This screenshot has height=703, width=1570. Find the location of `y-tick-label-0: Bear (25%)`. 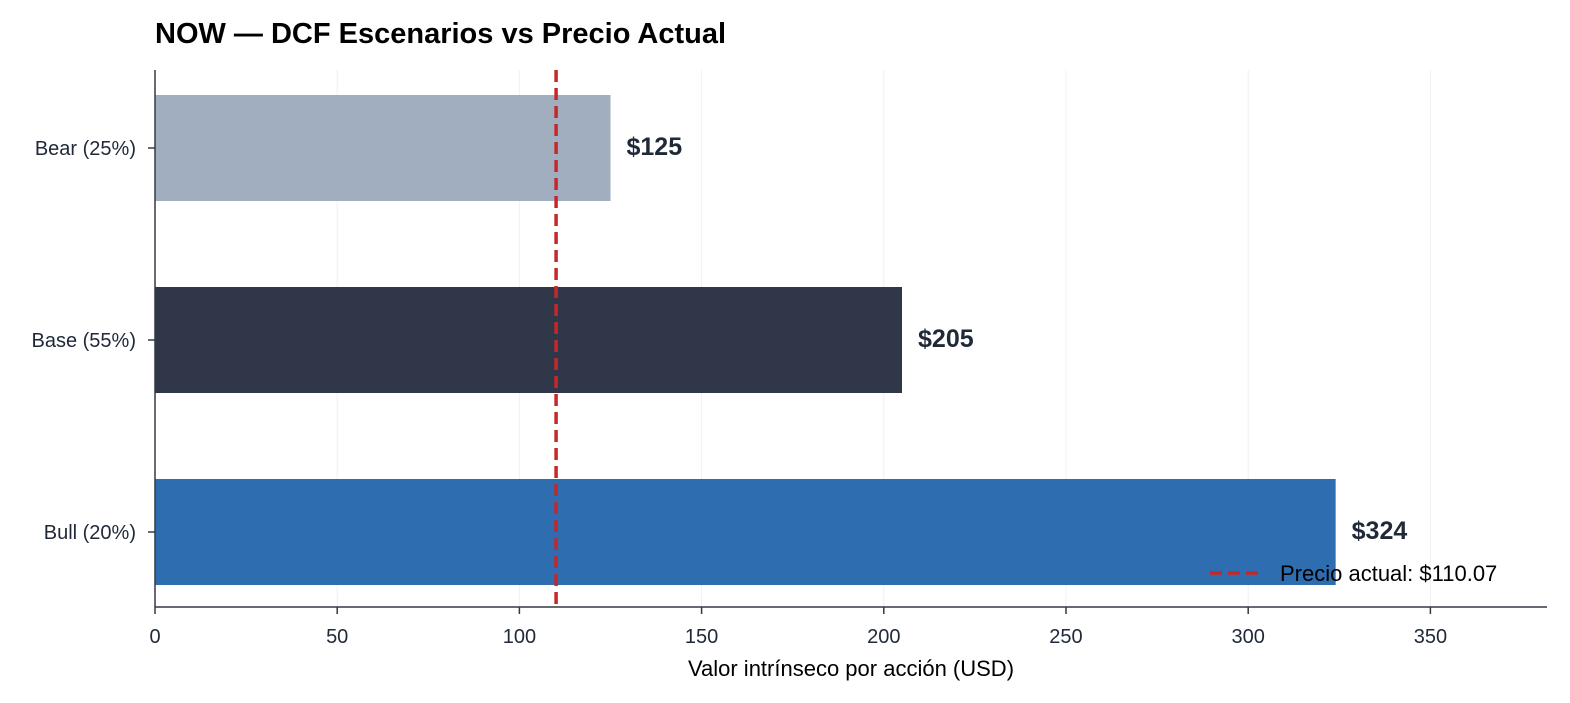

y-tick-label-0: Bear (25%) is located at coordinates (85, 149).